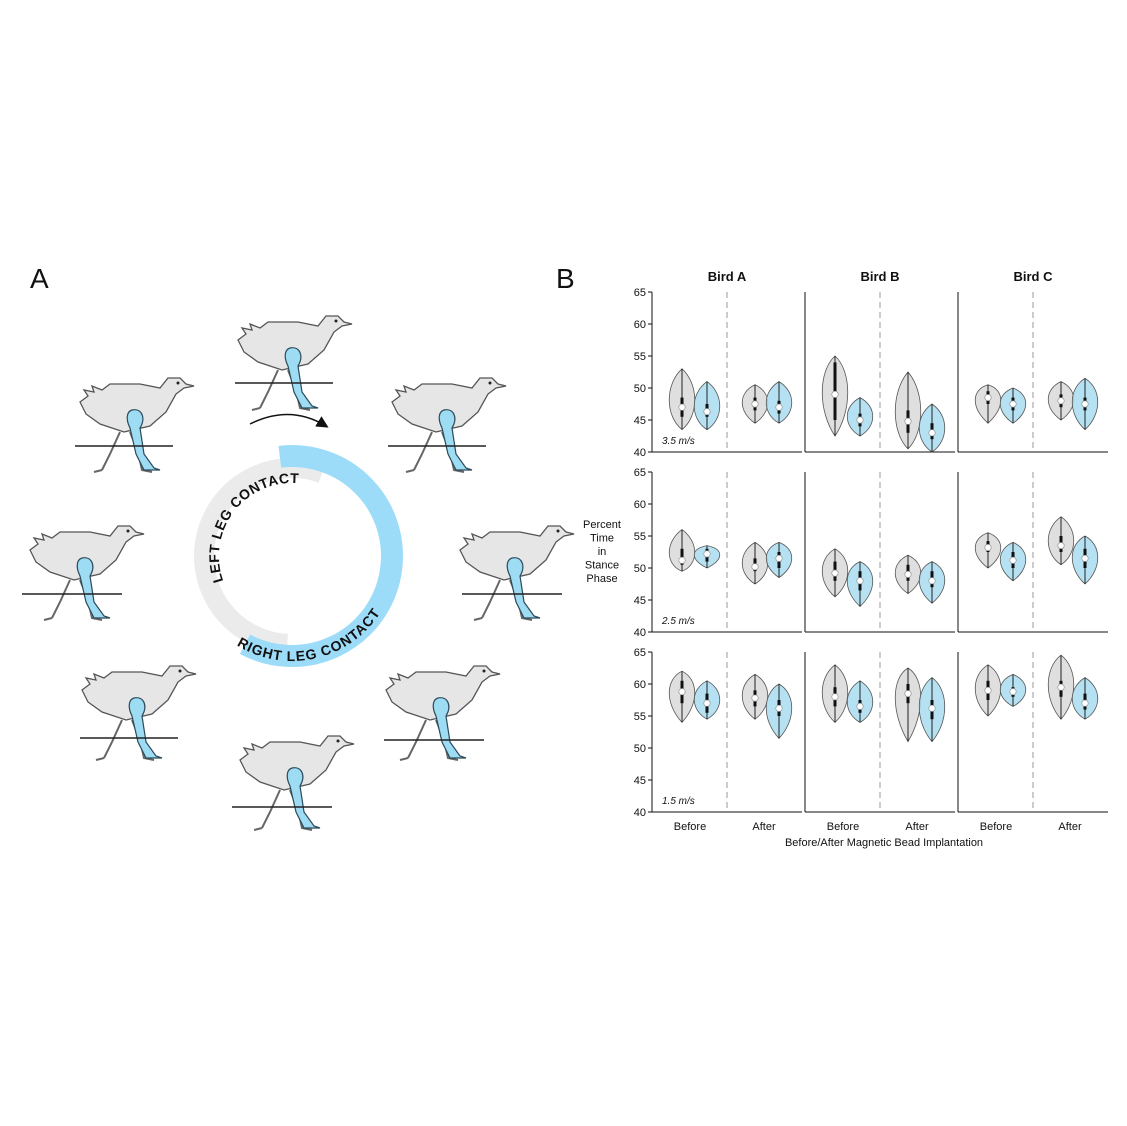 The height and width of the screenshot is (1126, 1127). Describe the element at coordinates (678, 621) in the screenshot. I see `speed-label: 2.5 m/s` at that location.